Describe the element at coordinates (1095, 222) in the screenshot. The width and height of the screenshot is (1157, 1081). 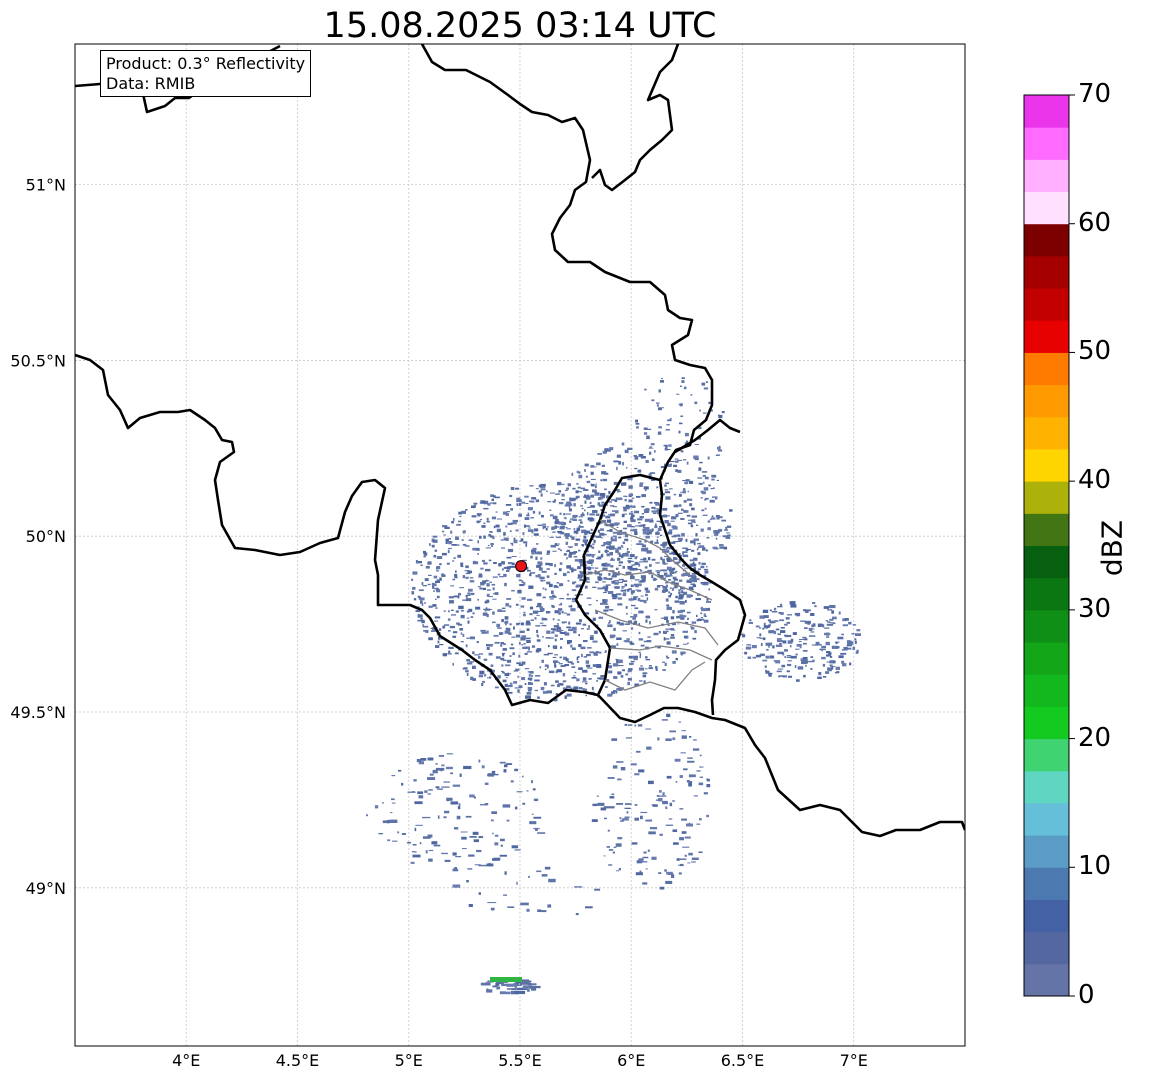
I see `colorbar-tick-label: 60` at that location.